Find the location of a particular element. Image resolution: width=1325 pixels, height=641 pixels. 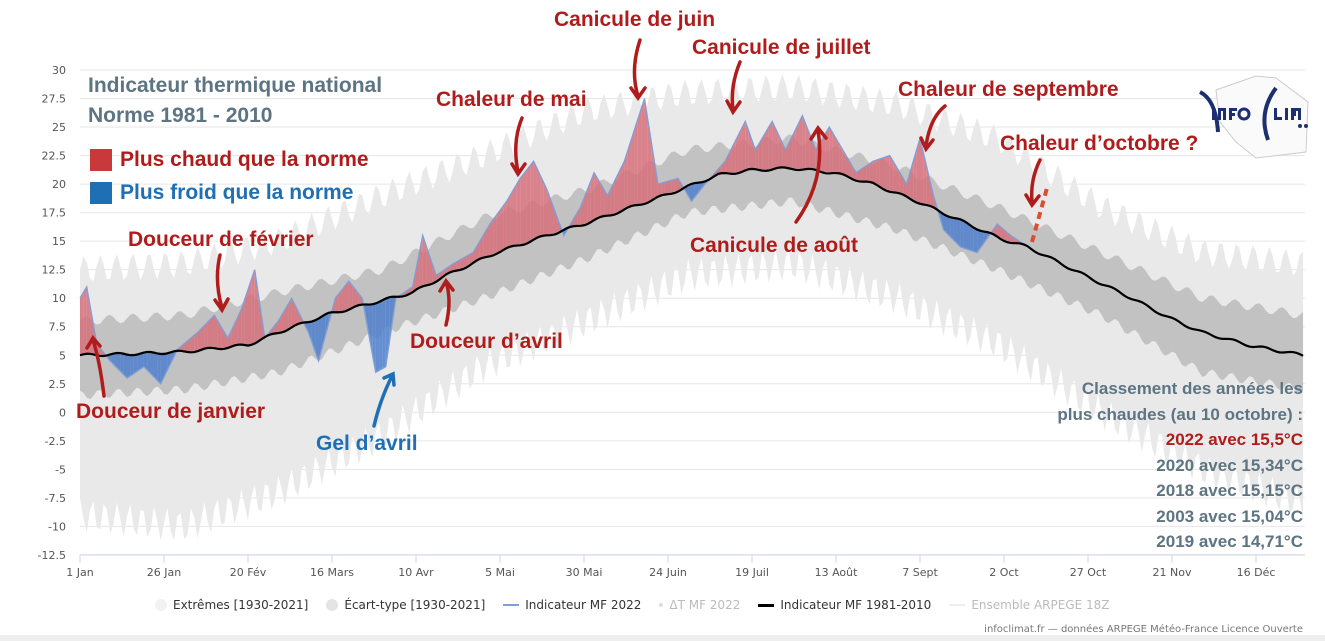

legend-arpege: Ensemble ARPEGE 18Z is located at coordinates (1029, 605).